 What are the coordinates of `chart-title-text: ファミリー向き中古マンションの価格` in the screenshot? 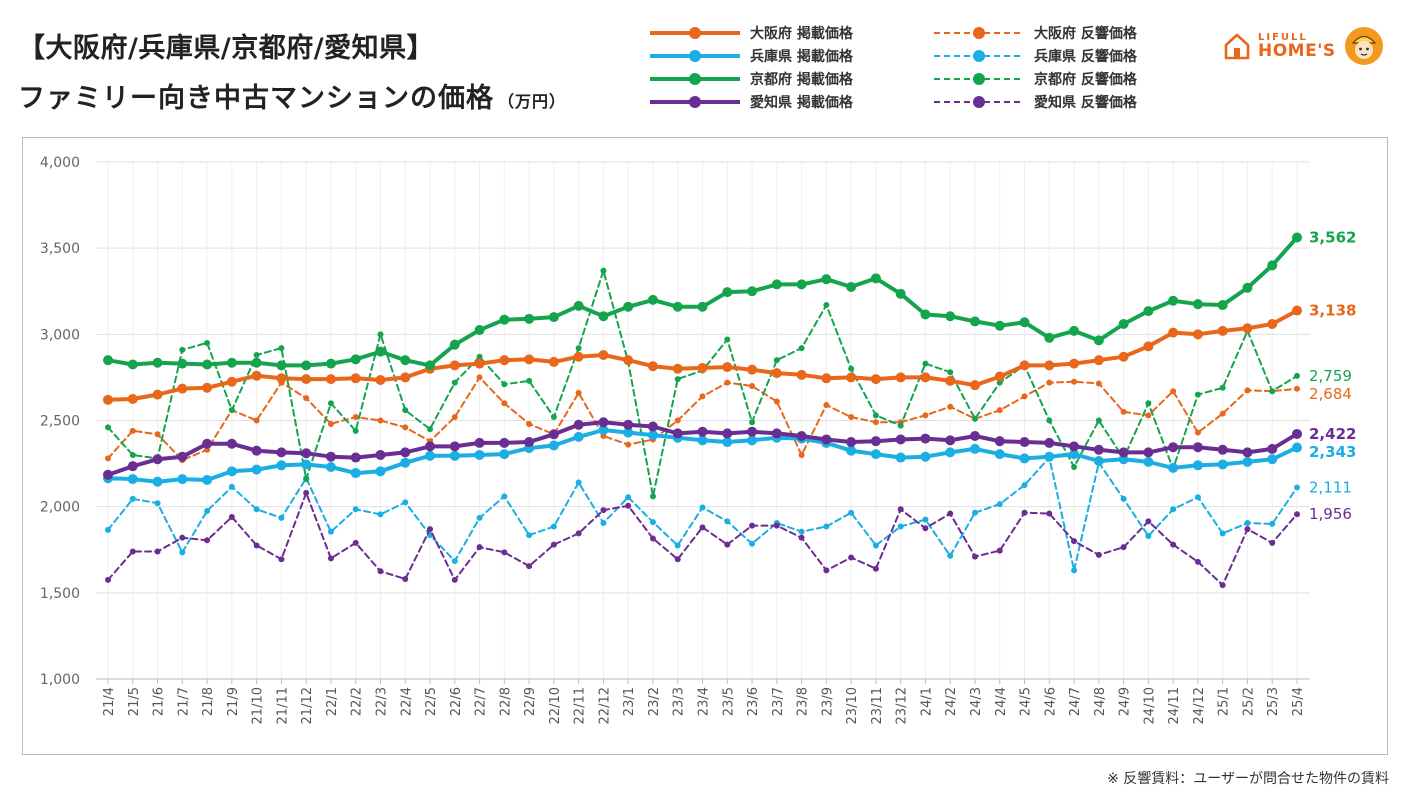 It's located at (256, 98).